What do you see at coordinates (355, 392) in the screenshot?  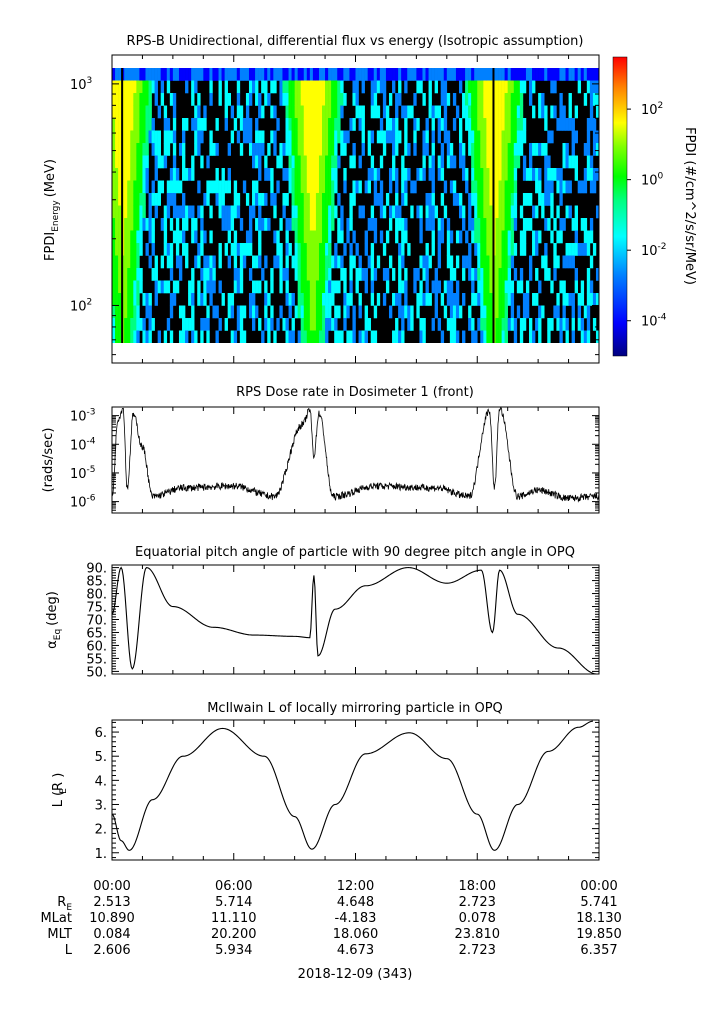 I see `dose-title: RPS Dose rate in Dosimeter 1 (front)` at bounding box center [355, 392].